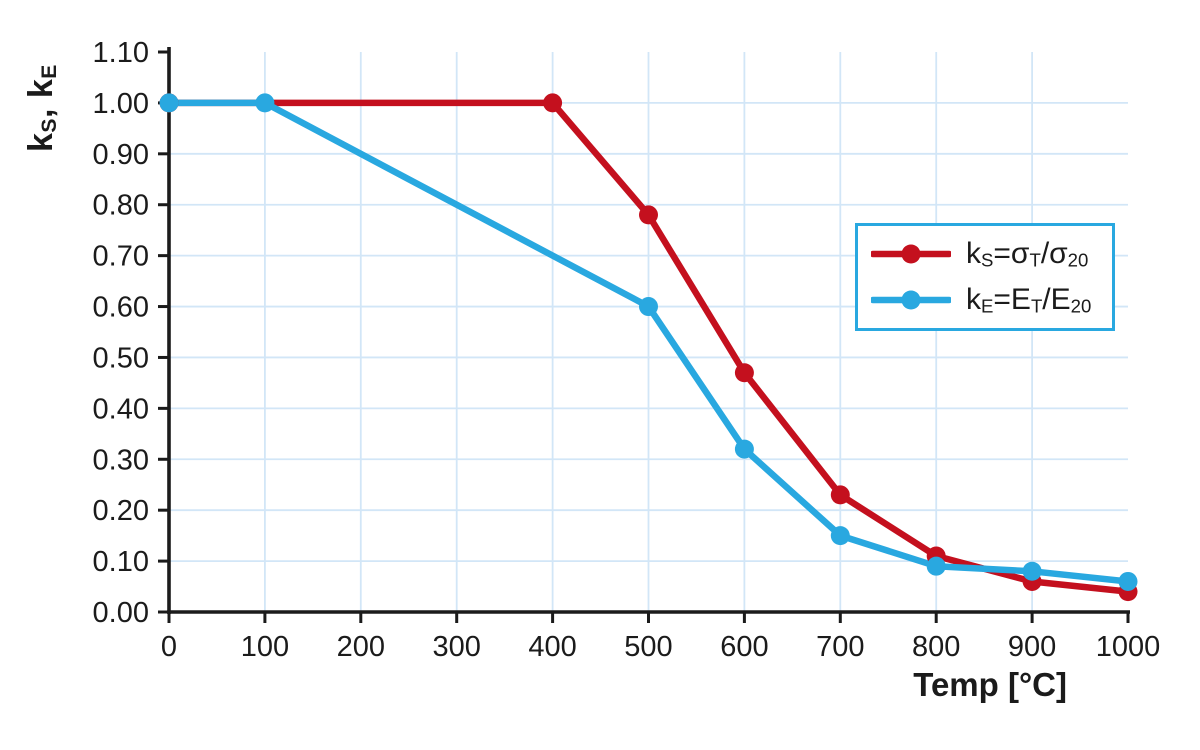 The width and height of the screenshot is (1200, 750). What do you see at coordinates (121, 460) in the screenshot?
I see `y-tick-label: 0.30` at bounding box center [121, 460].